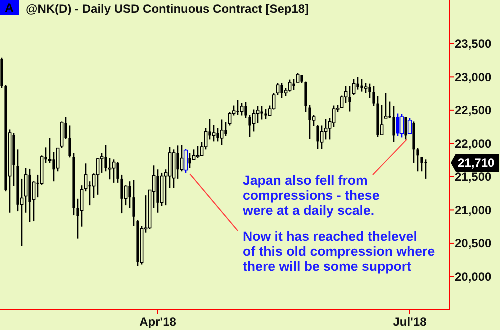 The image size is (500, 330). Describe the element at coordinates (477, 163) in the screenshot. I see `text: 21,710` at that location.